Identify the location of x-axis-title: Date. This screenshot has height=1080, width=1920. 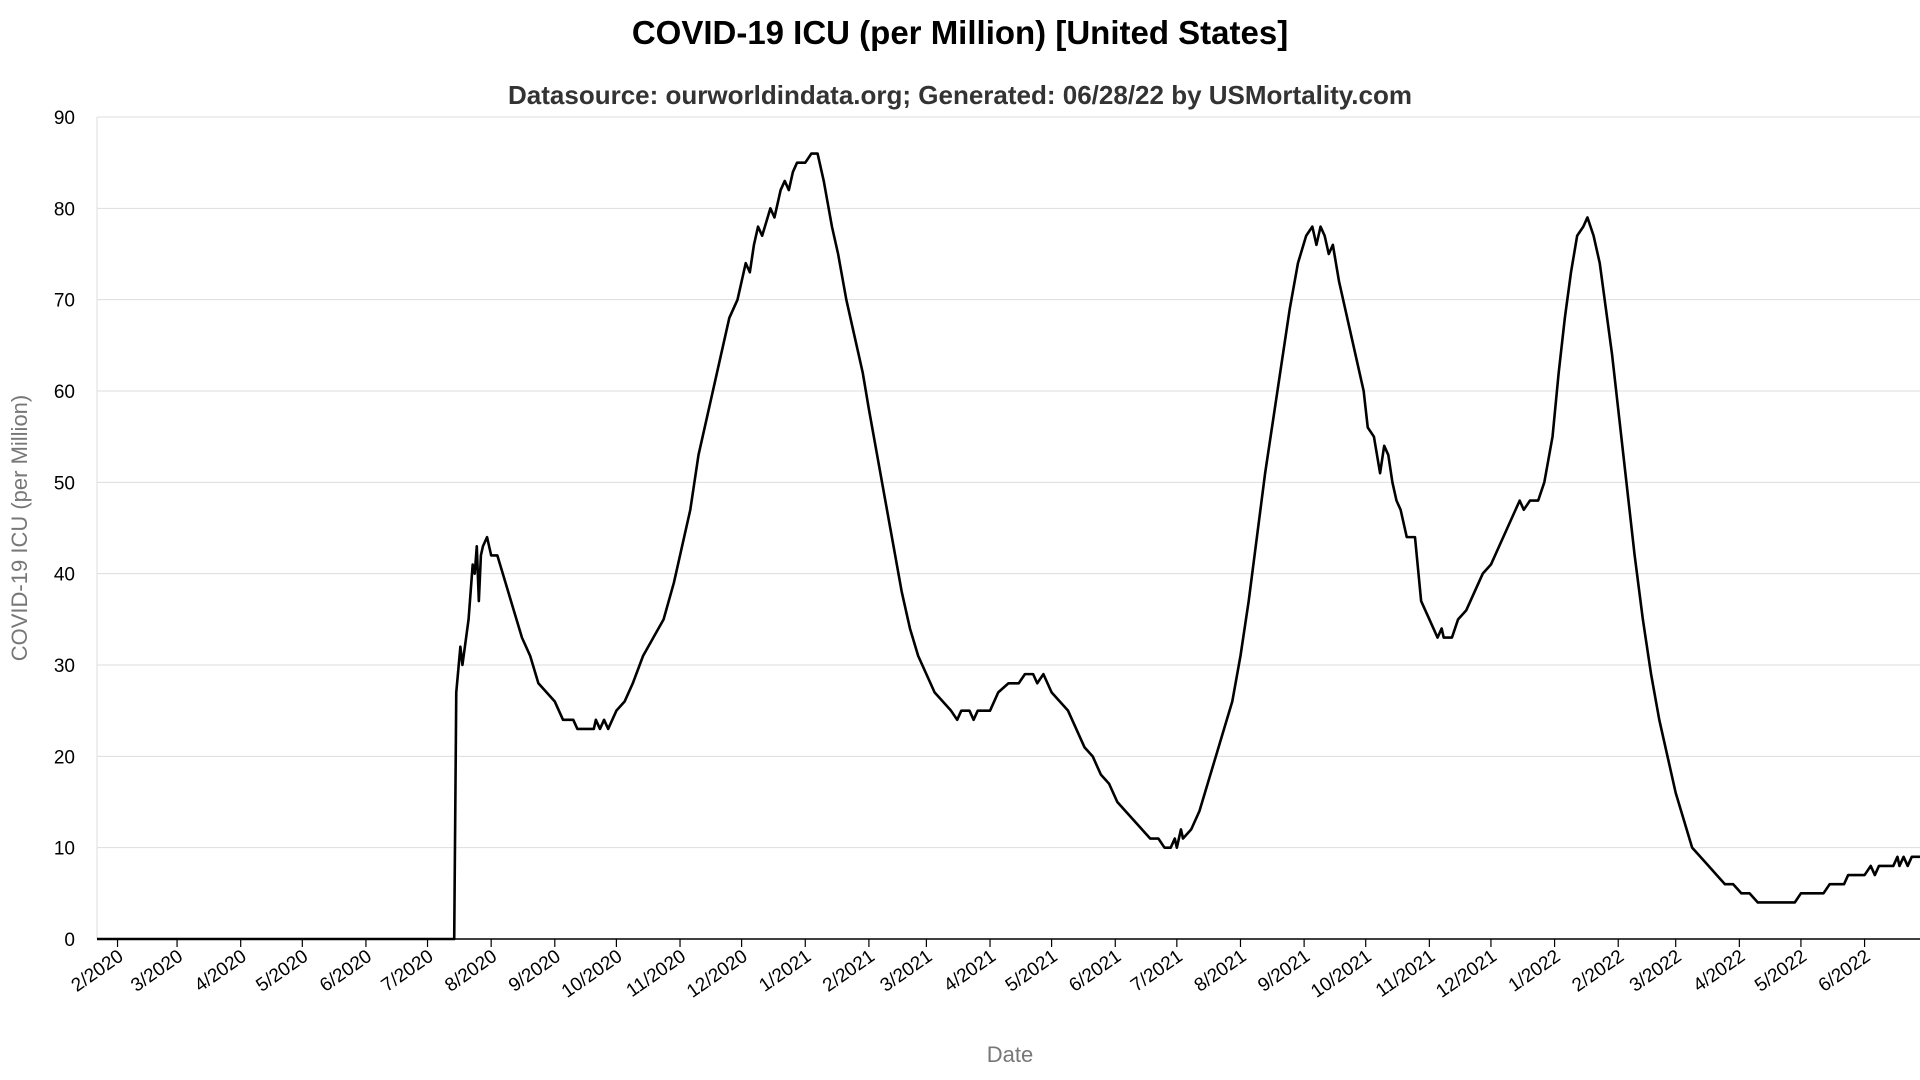
(1010, 1054).